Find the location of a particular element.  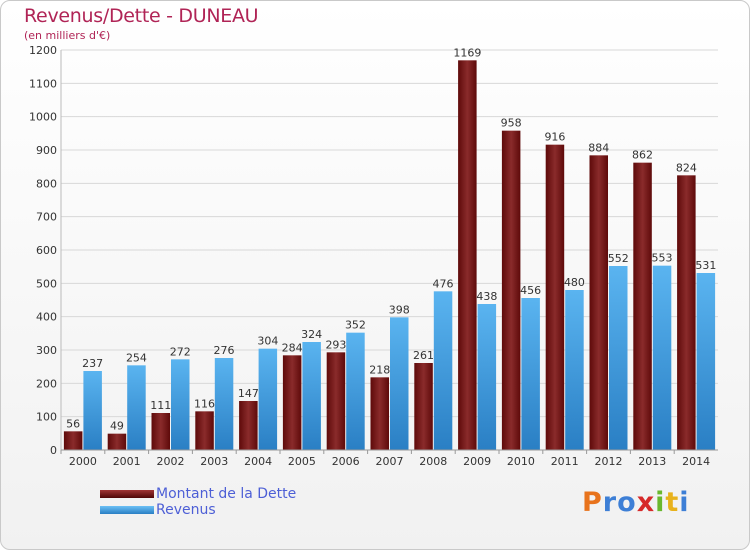

revenus-value-label: 476 is located at coordinates (443, 283).